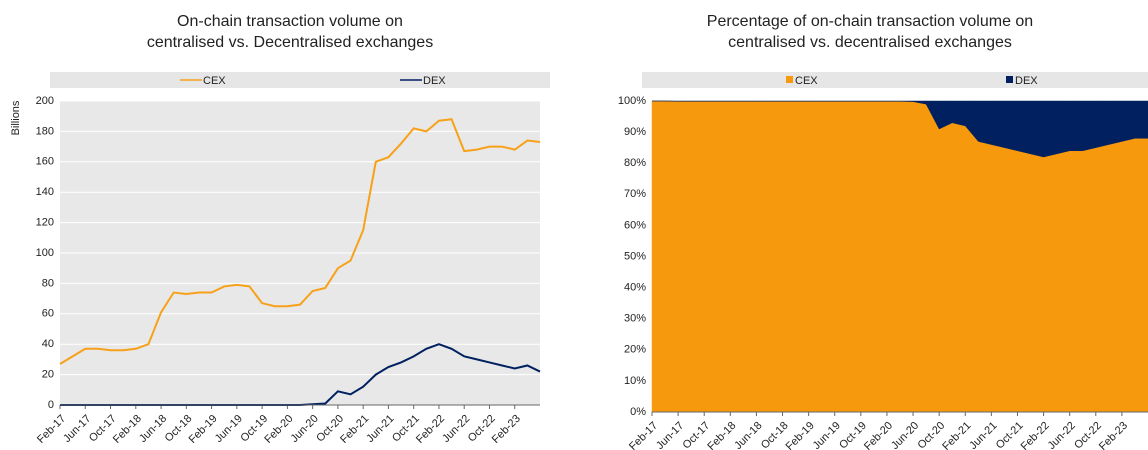 The width and height of the screenshot is (1148, 450). Describe the element at coordinates (635, 225) in the screenshot. I see `y-tick-label: 60%` at that location.